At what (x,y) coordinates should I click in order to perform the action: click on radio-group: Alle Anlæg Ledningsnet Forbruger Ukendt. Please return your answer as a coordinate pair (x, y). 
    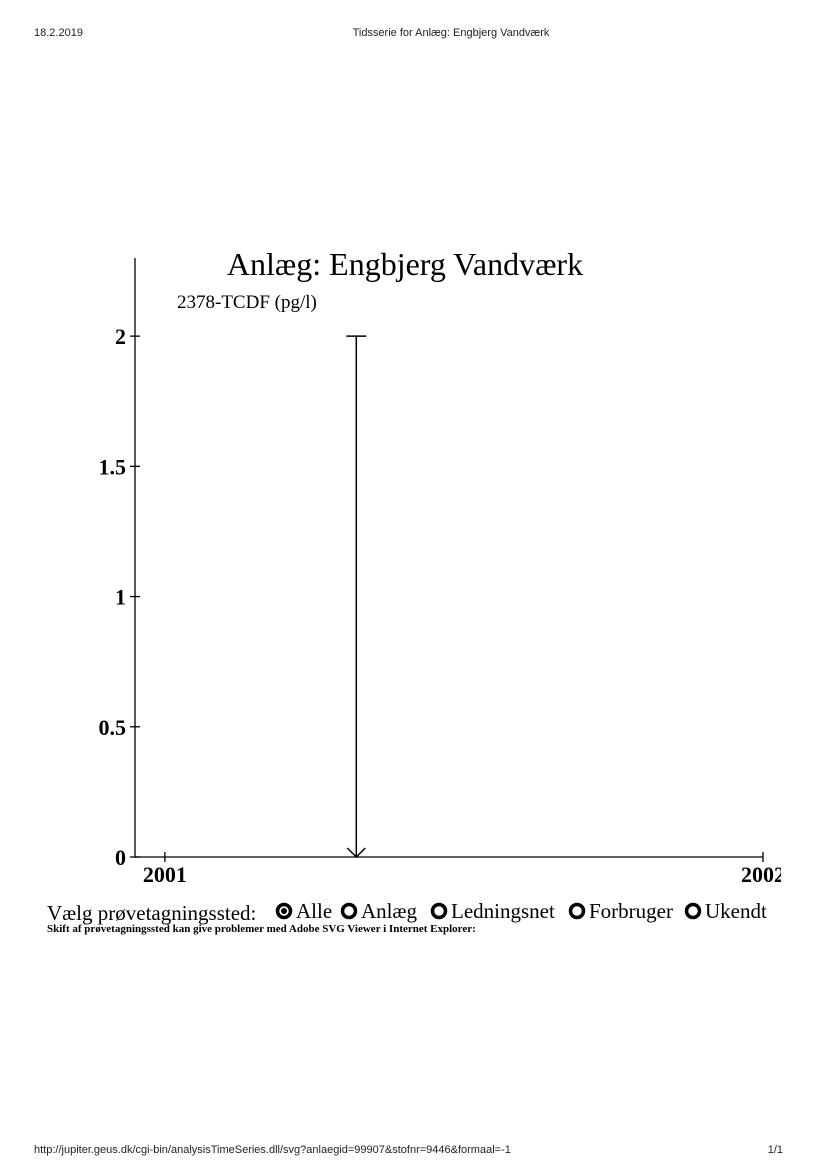
    Looking at the image, I should click on (521, 911).